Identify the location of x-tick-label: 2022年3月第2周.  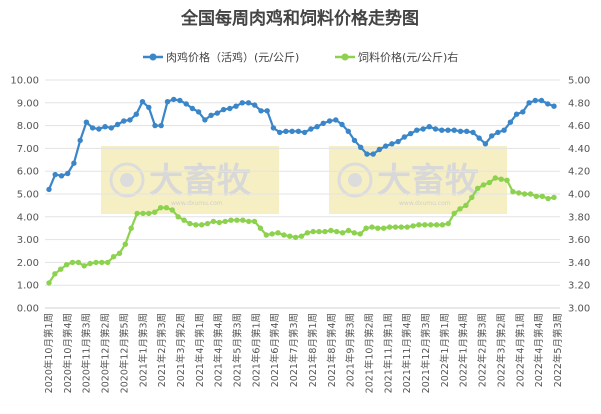
(501, 350).